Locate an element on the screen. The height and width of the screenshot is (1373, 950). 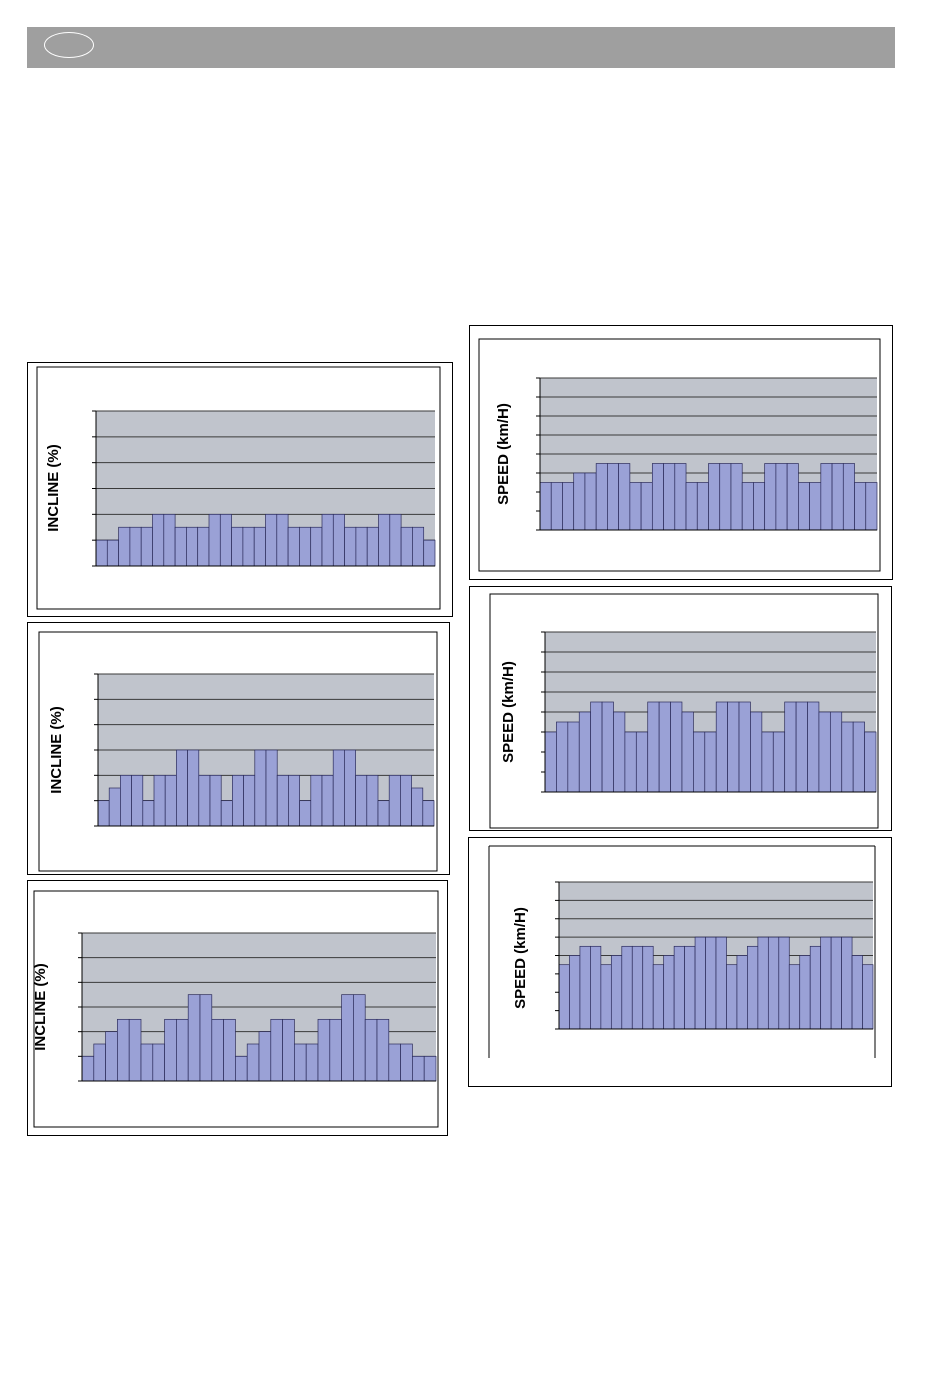
chart-frame-incline-3: INCLINE (%) is located at coordinates (237, 1008).